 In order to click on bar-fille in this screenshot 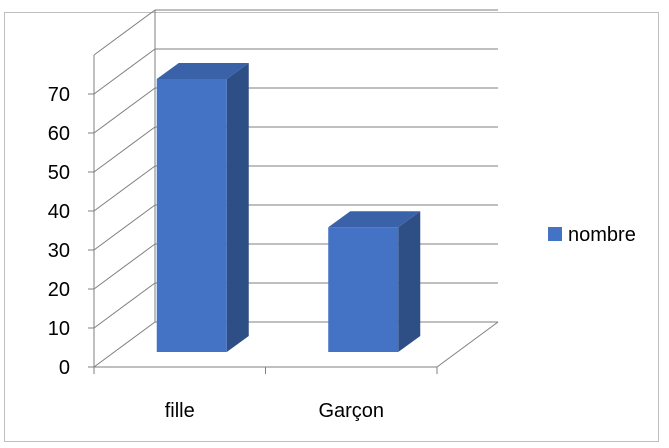, I will do `click(202, 207)`.